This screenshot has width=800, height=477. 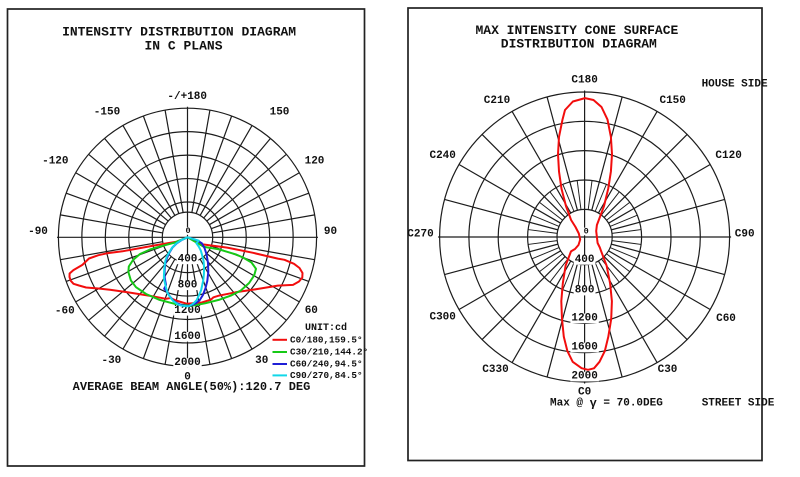 What do you see at coordinates (315, 162) in the screenshot?
I see `svg-text: 120` at bounding box center [315, 162].